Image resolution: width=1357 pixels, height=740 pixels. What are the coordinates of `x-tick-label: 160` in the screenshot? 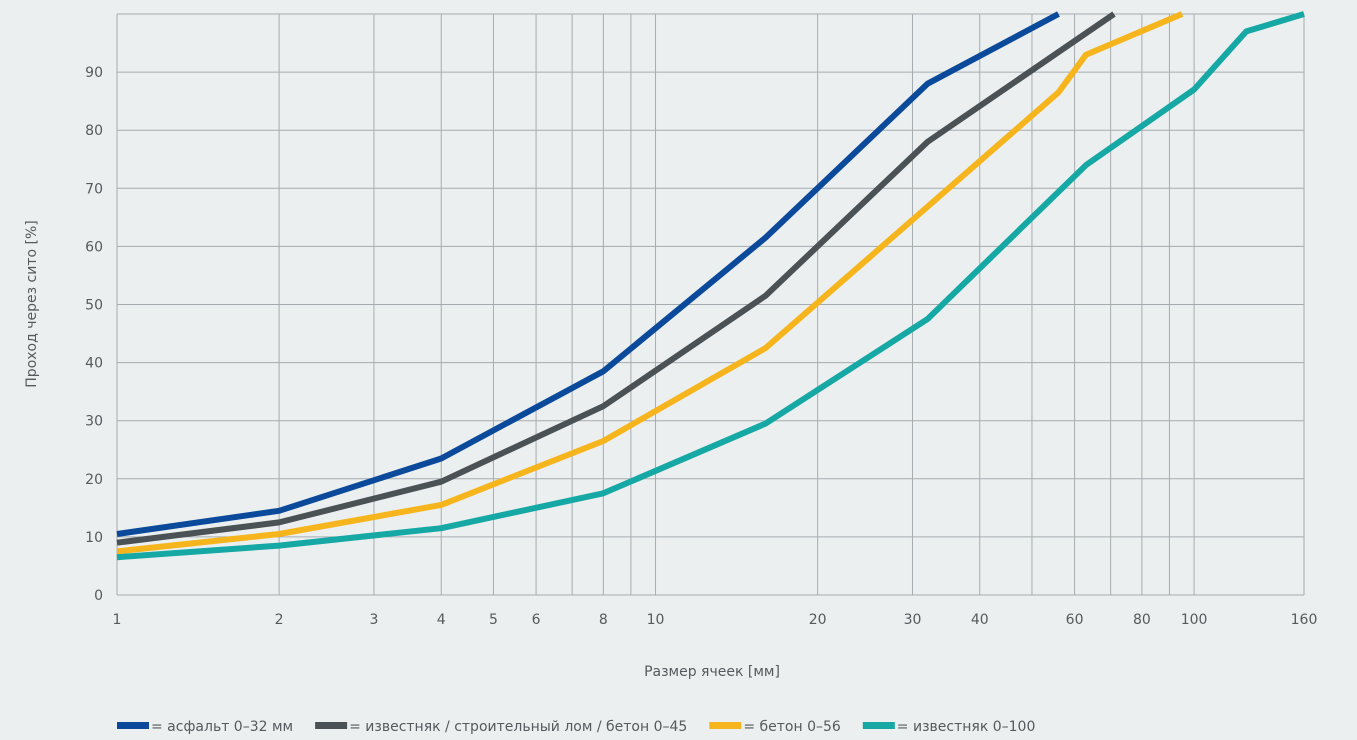 It's located at (1304, 620).